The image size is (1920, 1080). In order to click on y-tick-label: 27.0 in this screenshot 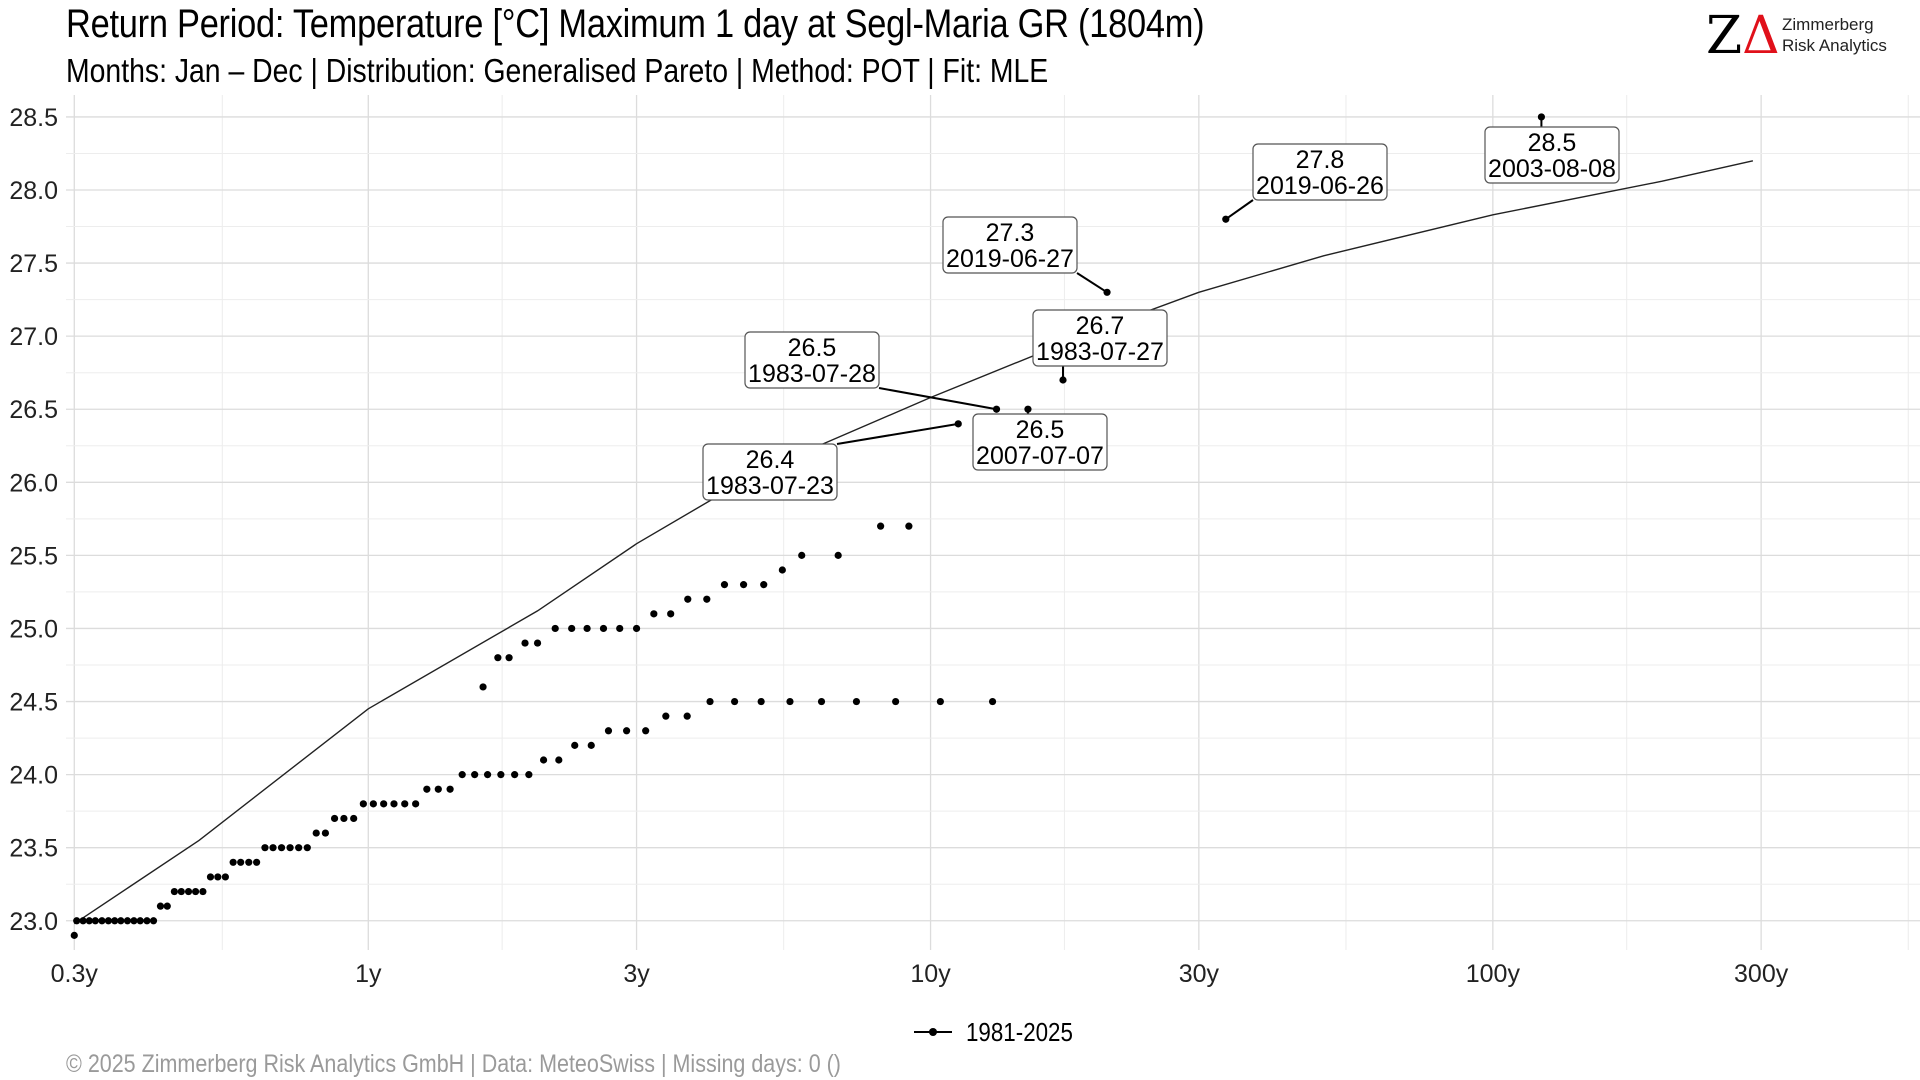, I will do `click(33, 337)`.